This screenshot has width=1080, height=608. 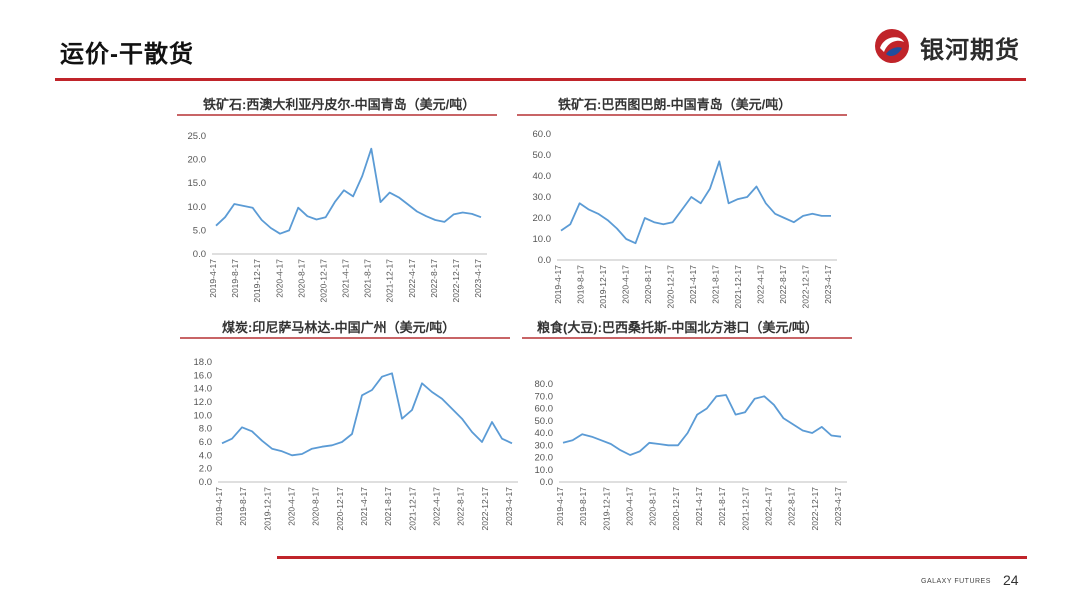 I want to click on galaxy-futures-logo, so click(x=892, y=46).